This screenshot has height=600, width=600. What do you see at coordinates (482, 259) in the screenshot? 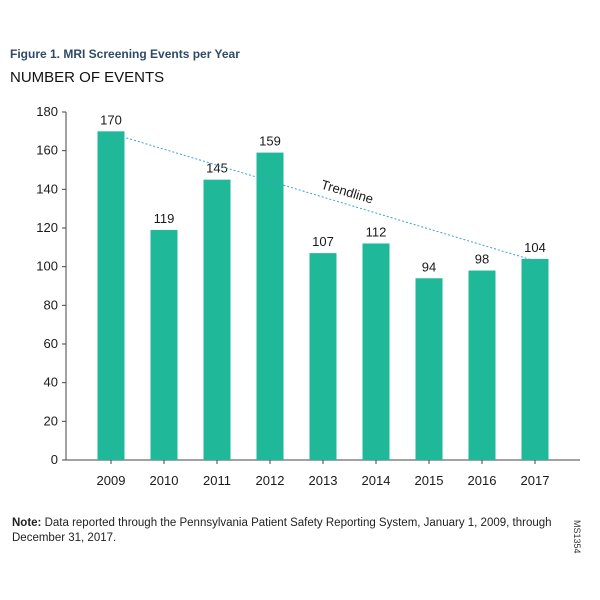
I see `bar-value-label: 98` at bounding box center [482, 259].